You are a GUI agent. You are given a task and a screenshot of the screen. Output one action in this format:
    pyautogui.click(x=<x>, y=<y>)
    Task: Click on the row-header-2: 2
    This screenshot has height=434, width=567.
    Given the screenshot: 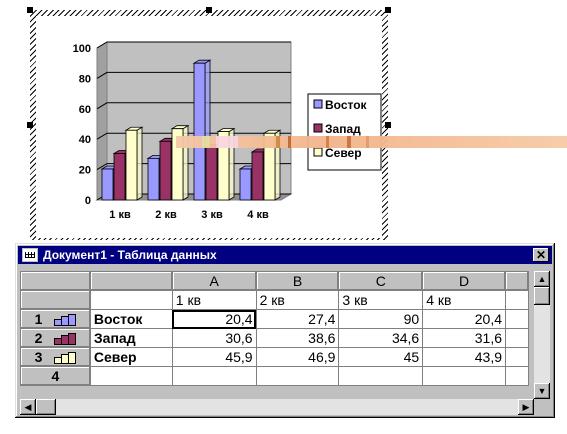 What is the action you would take?
    pyautogui.click(x=55, y=338)
    